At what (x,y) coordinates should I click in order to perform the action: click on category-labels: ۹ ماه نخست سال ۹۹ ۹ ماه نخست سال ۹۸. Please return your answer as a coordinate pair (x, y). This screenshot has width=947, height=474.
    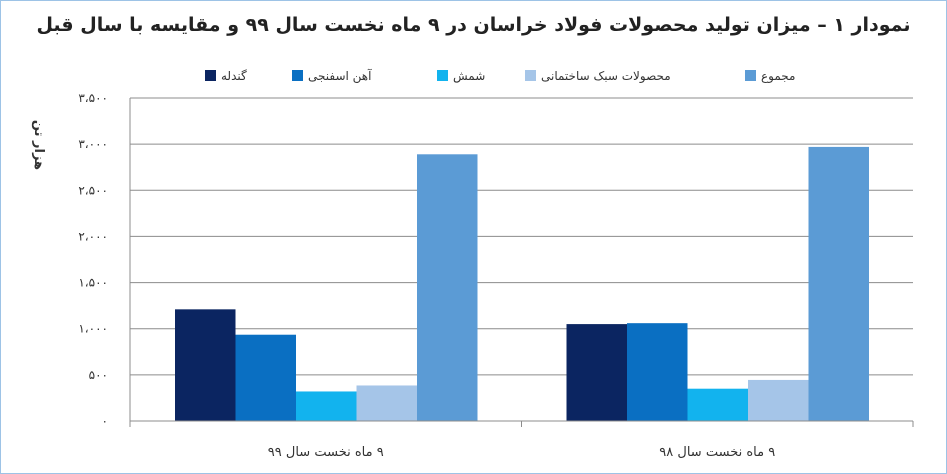
    Looking at the image, I should click on (521, 452).